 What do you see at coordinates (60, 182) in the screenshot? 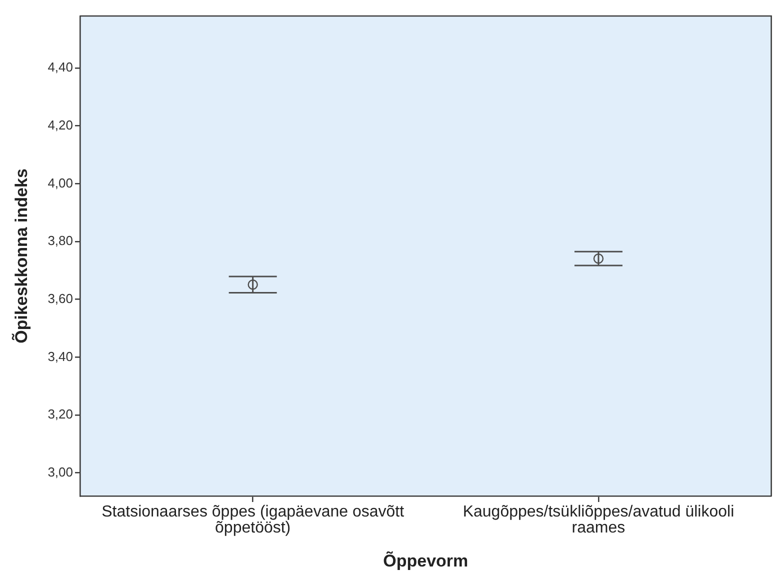
I see `y-tick-label: 4,00` at bounding box center [60, 182].